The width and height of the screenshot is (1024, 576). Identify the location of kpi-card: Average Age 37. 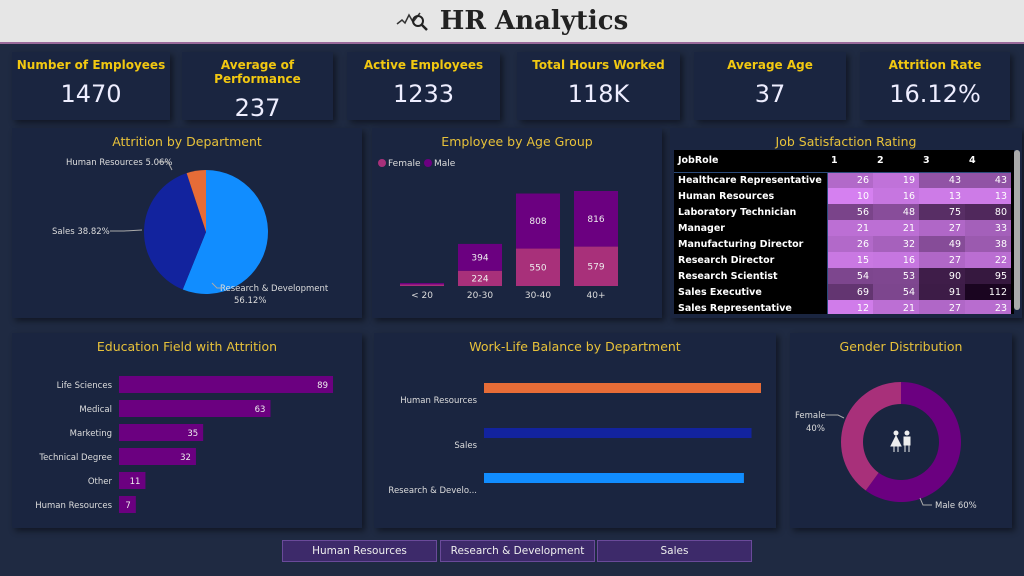
(770, 86).